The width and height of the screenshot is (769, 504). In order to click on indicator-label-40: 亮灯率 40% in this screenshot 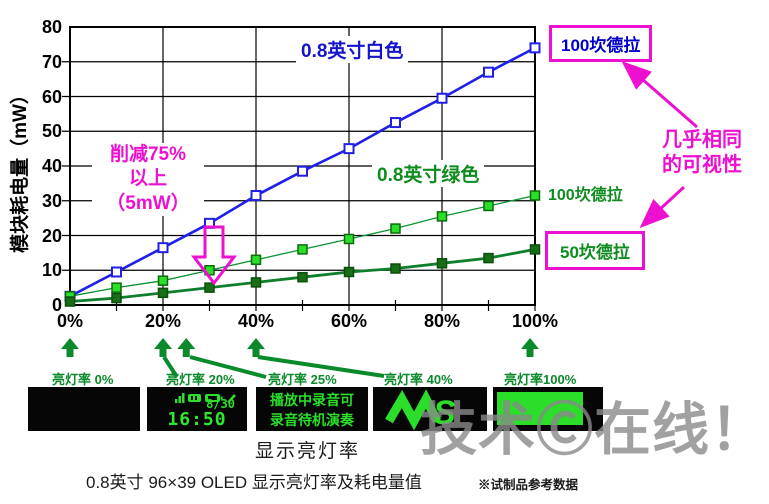, I will do `click(418, 379)`.